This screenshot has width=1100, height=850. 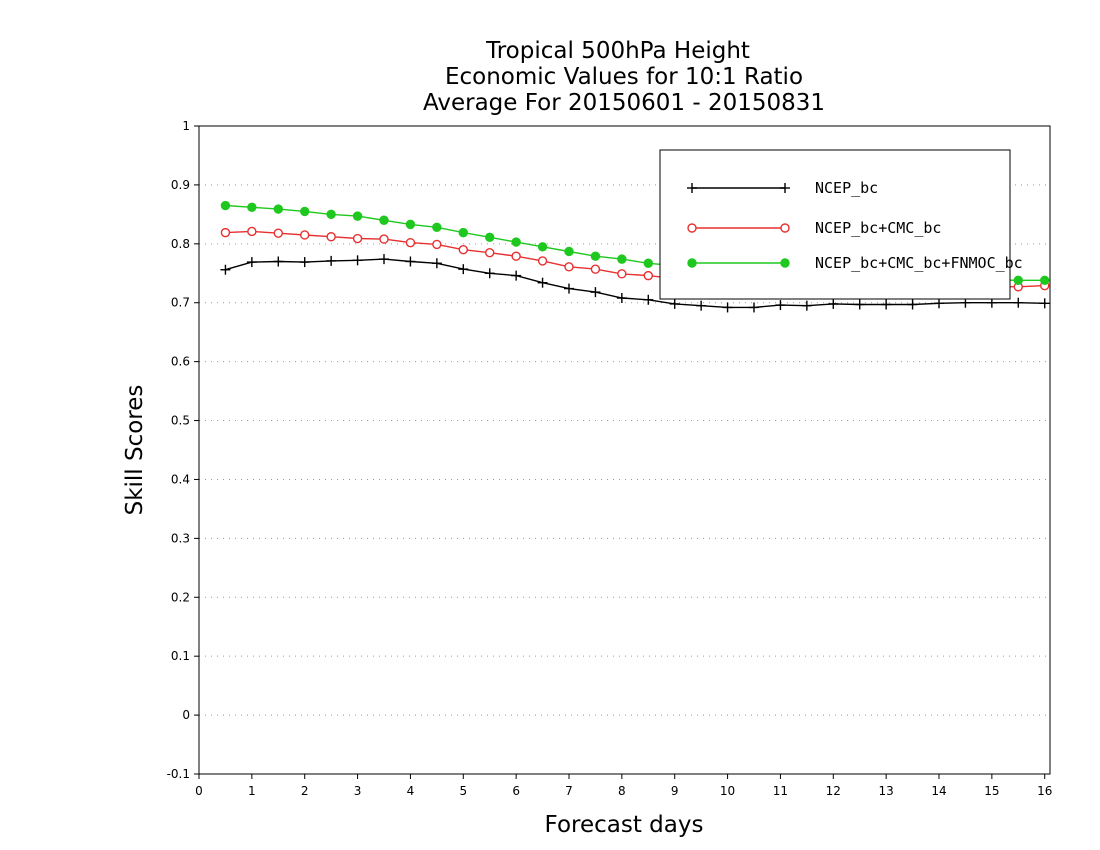 I want to click on legend-box, so click(x=835, y=224).